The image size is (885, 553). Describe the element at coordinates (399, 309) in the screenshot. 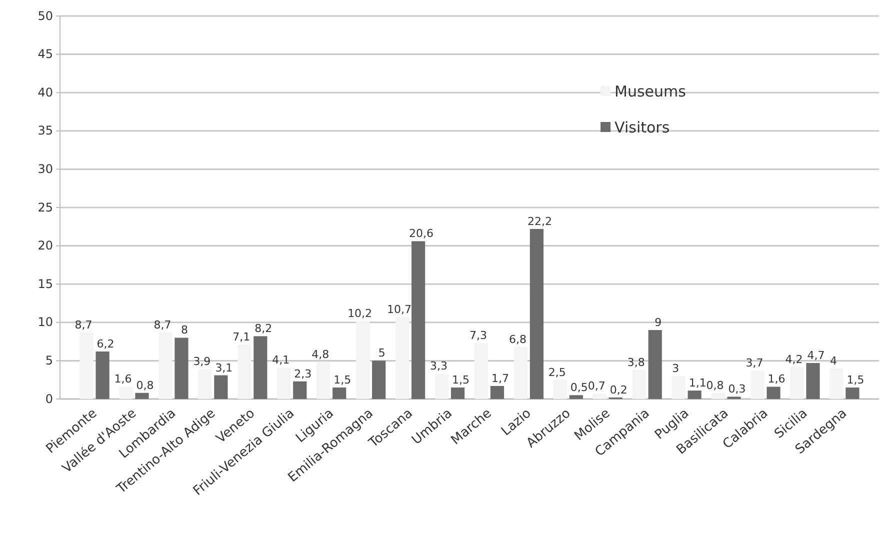

I see `data-label: 10,7` at that location.